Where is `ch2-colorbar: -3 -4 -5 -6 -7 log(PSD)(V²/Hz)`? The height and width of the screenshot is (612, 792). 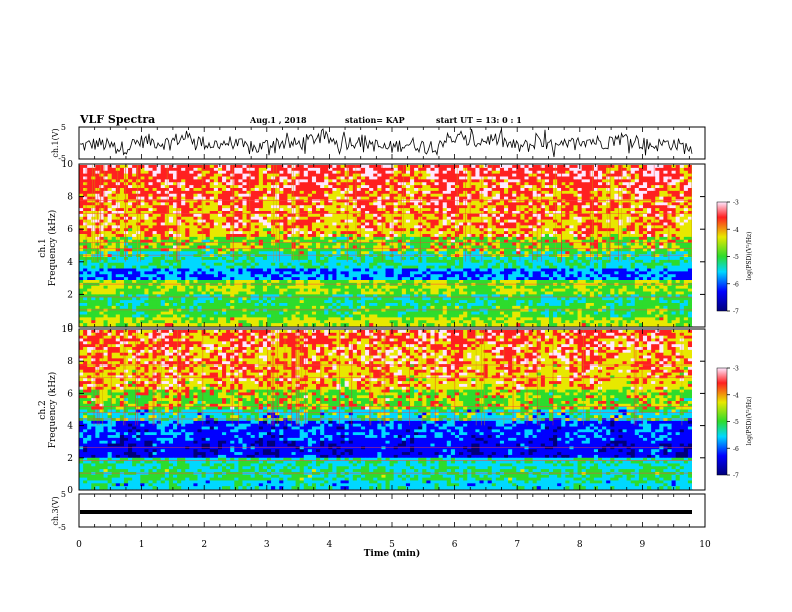 ch2-colorbar: -3 -4 -5 -6 -7 log(PSD)(V²/Hz) is located at coordinates (734, 423).